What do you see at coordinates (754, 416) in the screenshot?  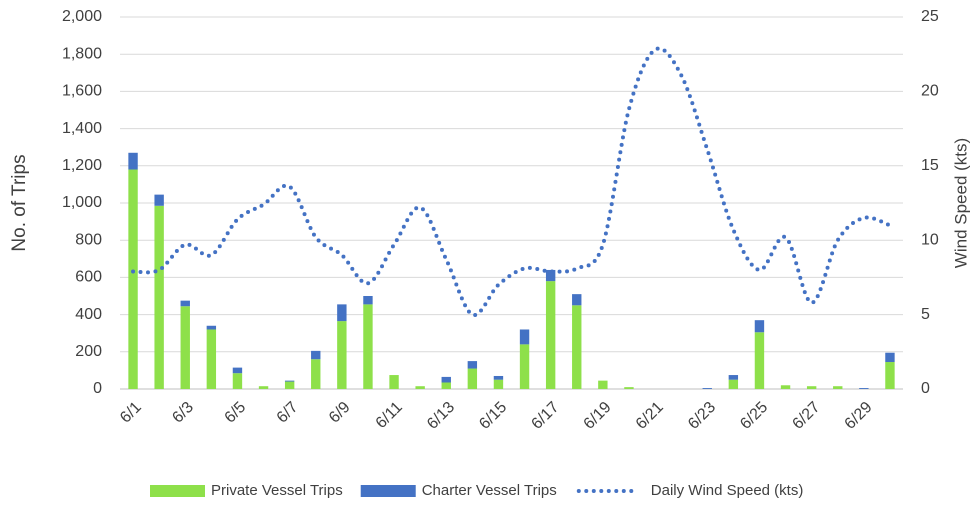 I see `x-tick-label: 6/25` at bounding box center [754, 416].